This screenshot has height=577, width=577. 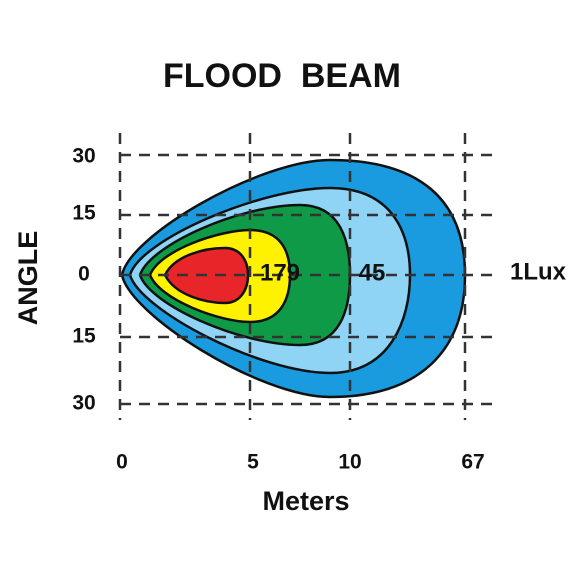 I want to click on zone-label: 179, so click(x=280, y=272).